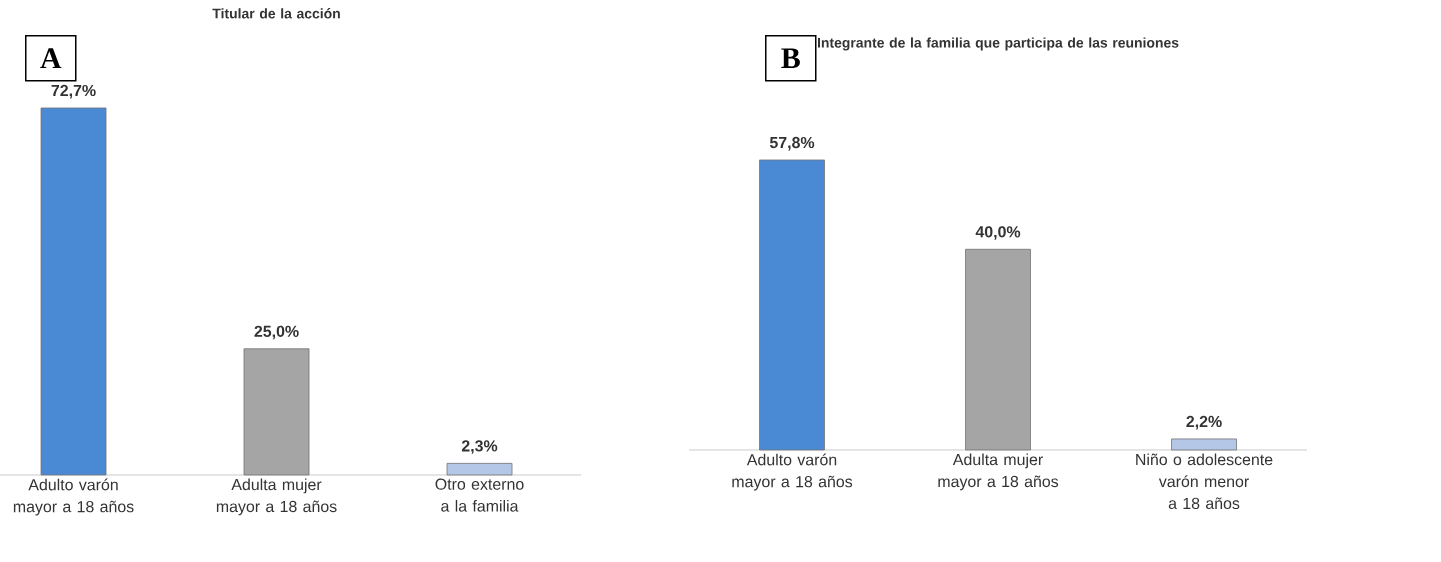 The image size is (1441, 562). Describe the element at coordinates (51, 58) in the screenshot. I see `text: A` at that location.